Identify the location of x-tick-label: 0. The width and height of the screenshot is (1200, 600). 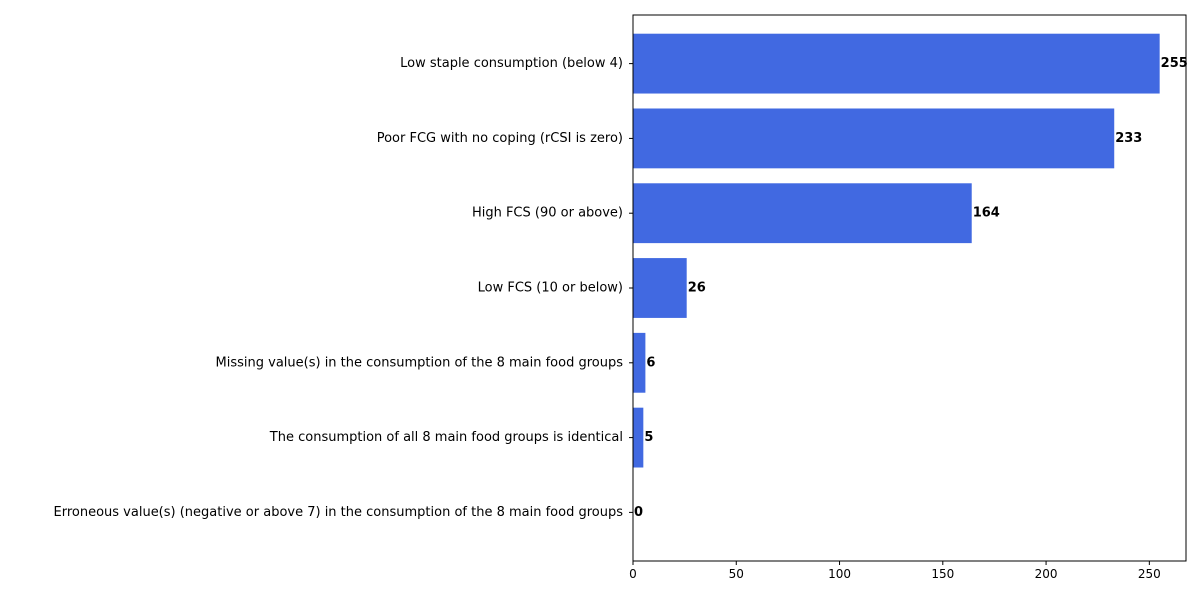
(633, 574).